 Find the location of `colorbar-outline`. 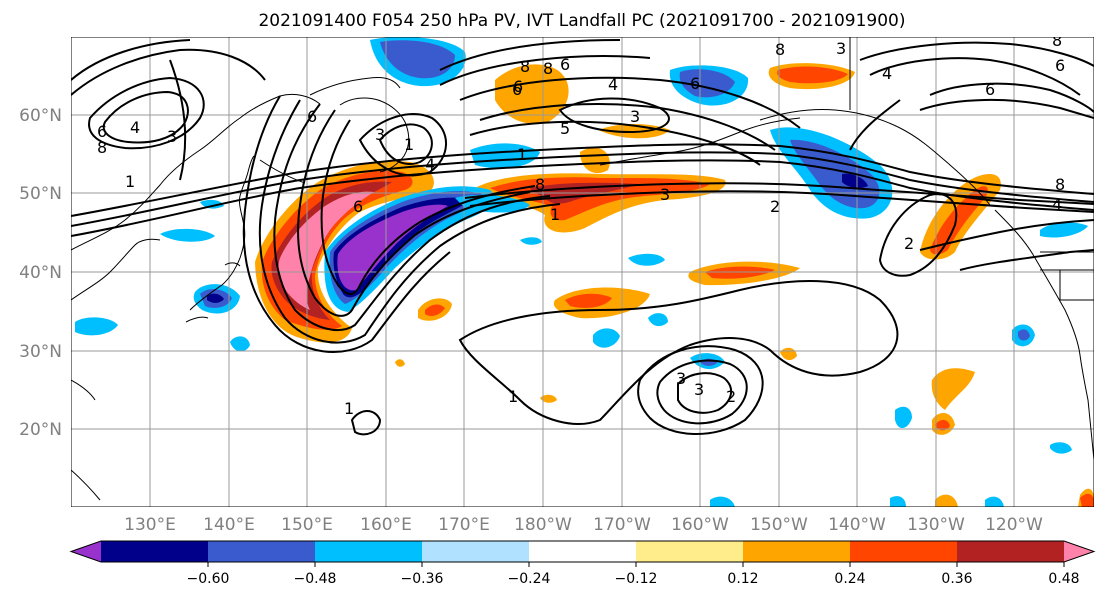

colorbar-outline is located at coordinates (582, 551).